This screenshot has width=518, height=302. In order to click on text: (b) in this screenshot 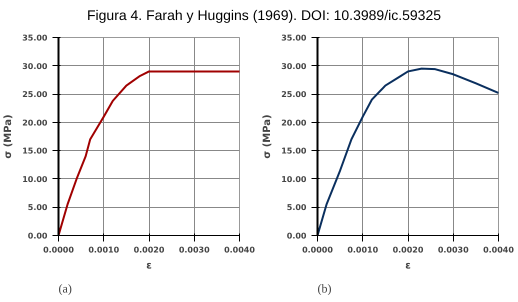, I will do `click(325, 289)`.